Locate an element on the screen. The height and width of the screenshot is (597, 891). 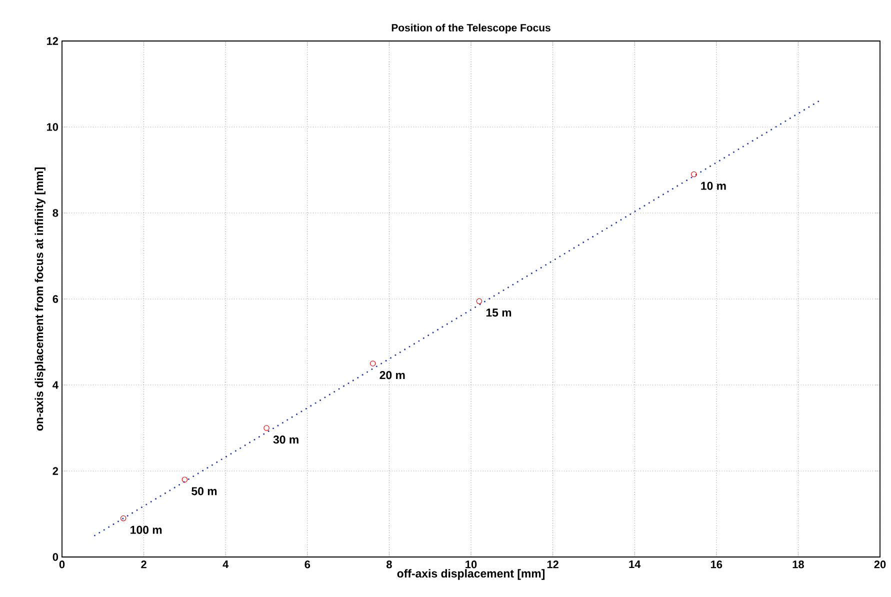
annotation: 15 m is located at coordinates (499, 312).